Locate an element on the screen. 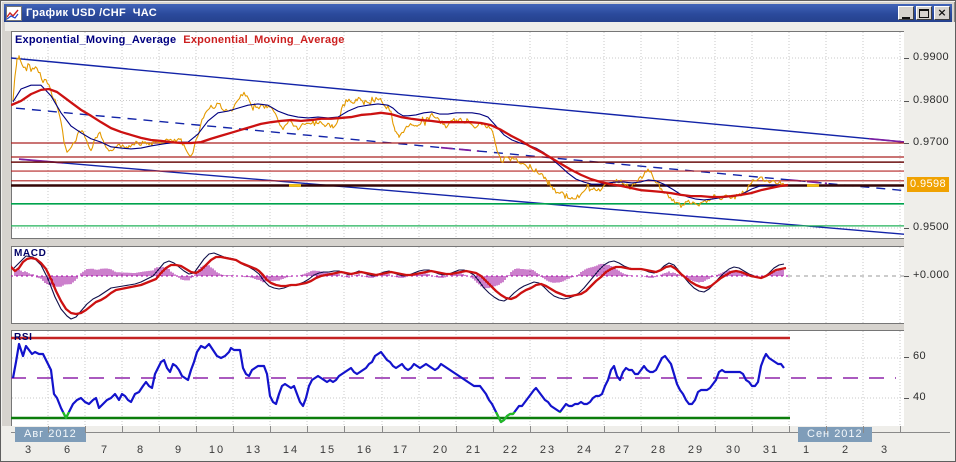  current-price-badge: 0.9598 is located at coordinates (928, 184).